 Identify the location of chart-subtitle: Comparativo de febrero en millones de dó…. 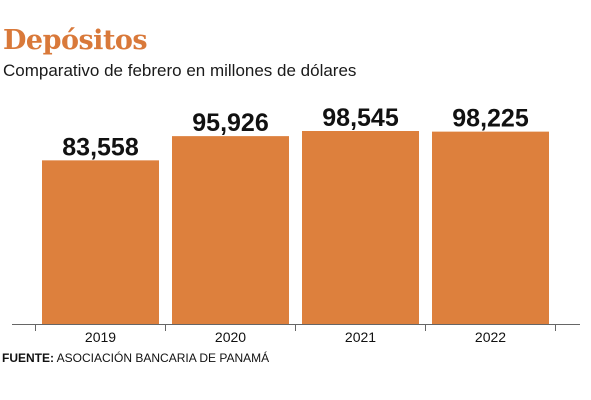
(180, 70).